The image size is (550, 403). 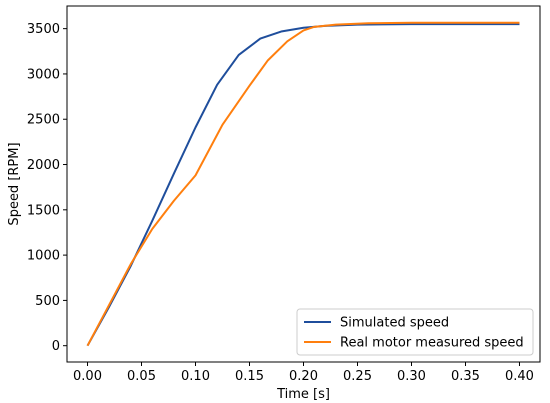 What do you see at coordinates (411, 376) in the screenshot?
I see `x-tick-label: 0.30` at bounding box center [411, 376].